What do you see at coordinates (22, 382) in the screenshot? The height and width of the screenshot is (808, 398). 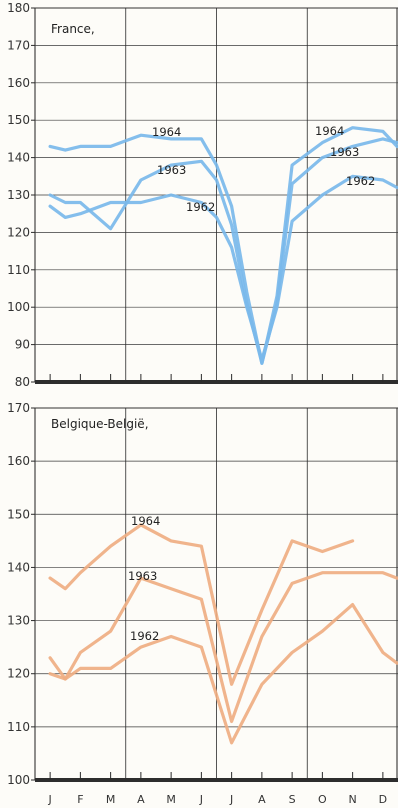 I see `y-tick-label: 80` at bounding box center [22, 382].